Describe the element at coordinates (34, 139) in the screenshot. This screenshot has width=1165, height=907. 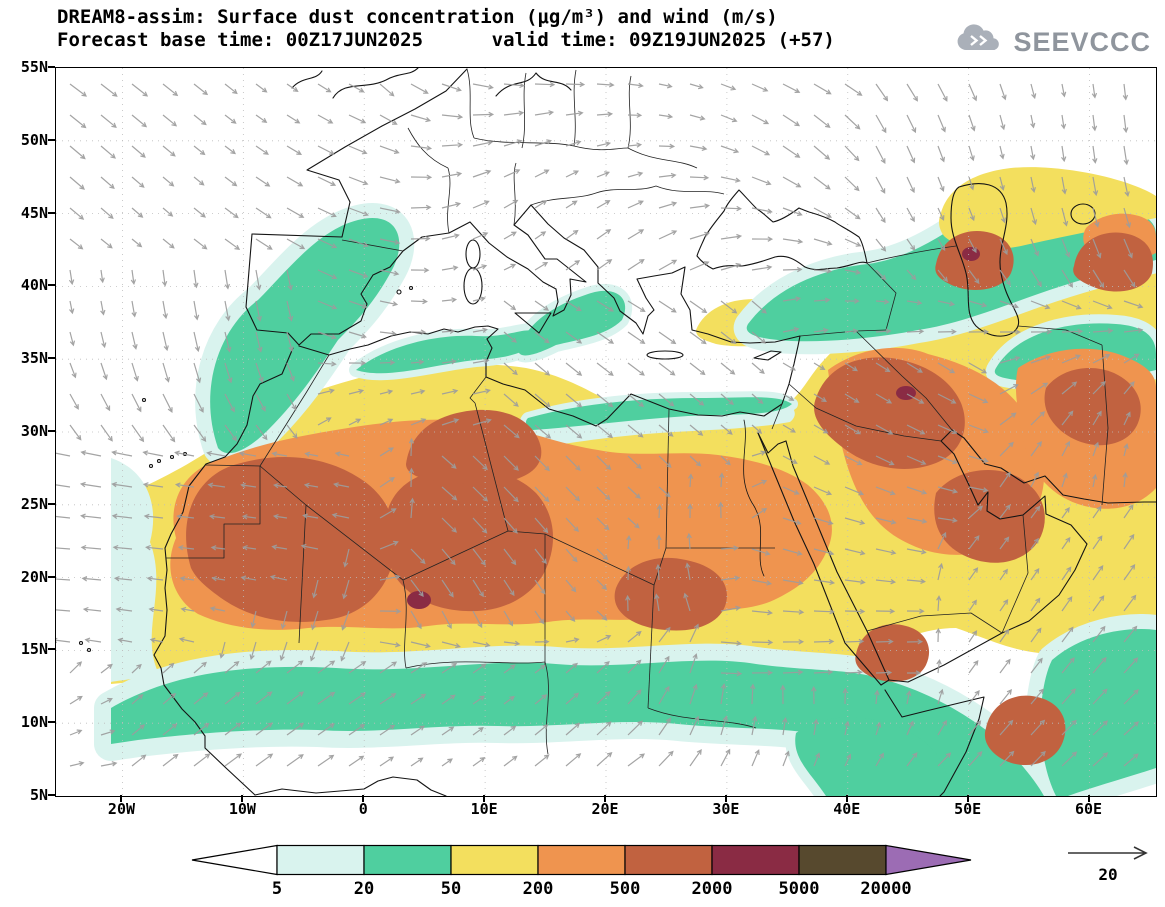
I see `axis-tick-label-y: 50N` at that location.